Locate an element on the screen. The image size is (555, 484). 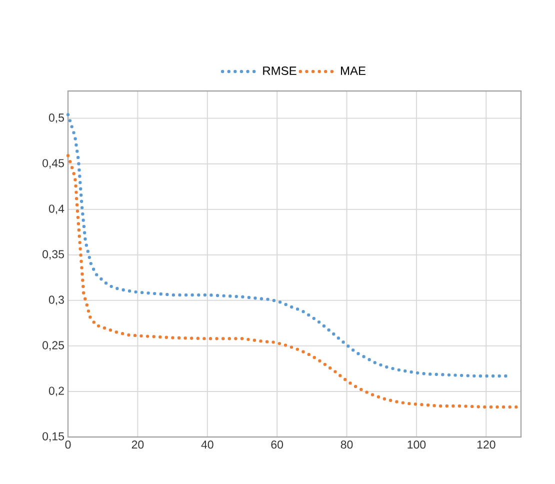
y-tick-label: 0,4 is located at coordinates (56, 209).